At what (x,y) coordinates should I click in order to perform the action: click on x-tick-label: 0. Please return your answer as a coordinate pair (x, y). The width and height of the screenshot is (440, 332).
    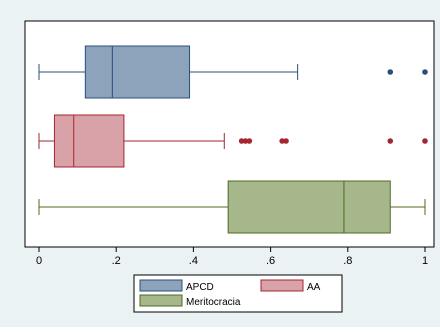
    Looking at the image, I should click on (39, 261).